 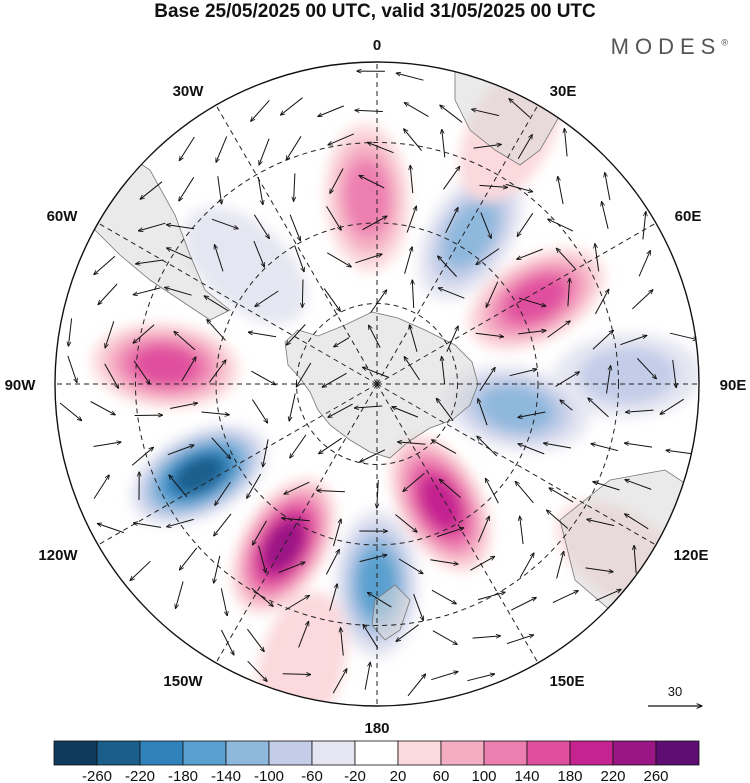 I want to click on lon-label-90e: 90E, so click(x=733, y=385).